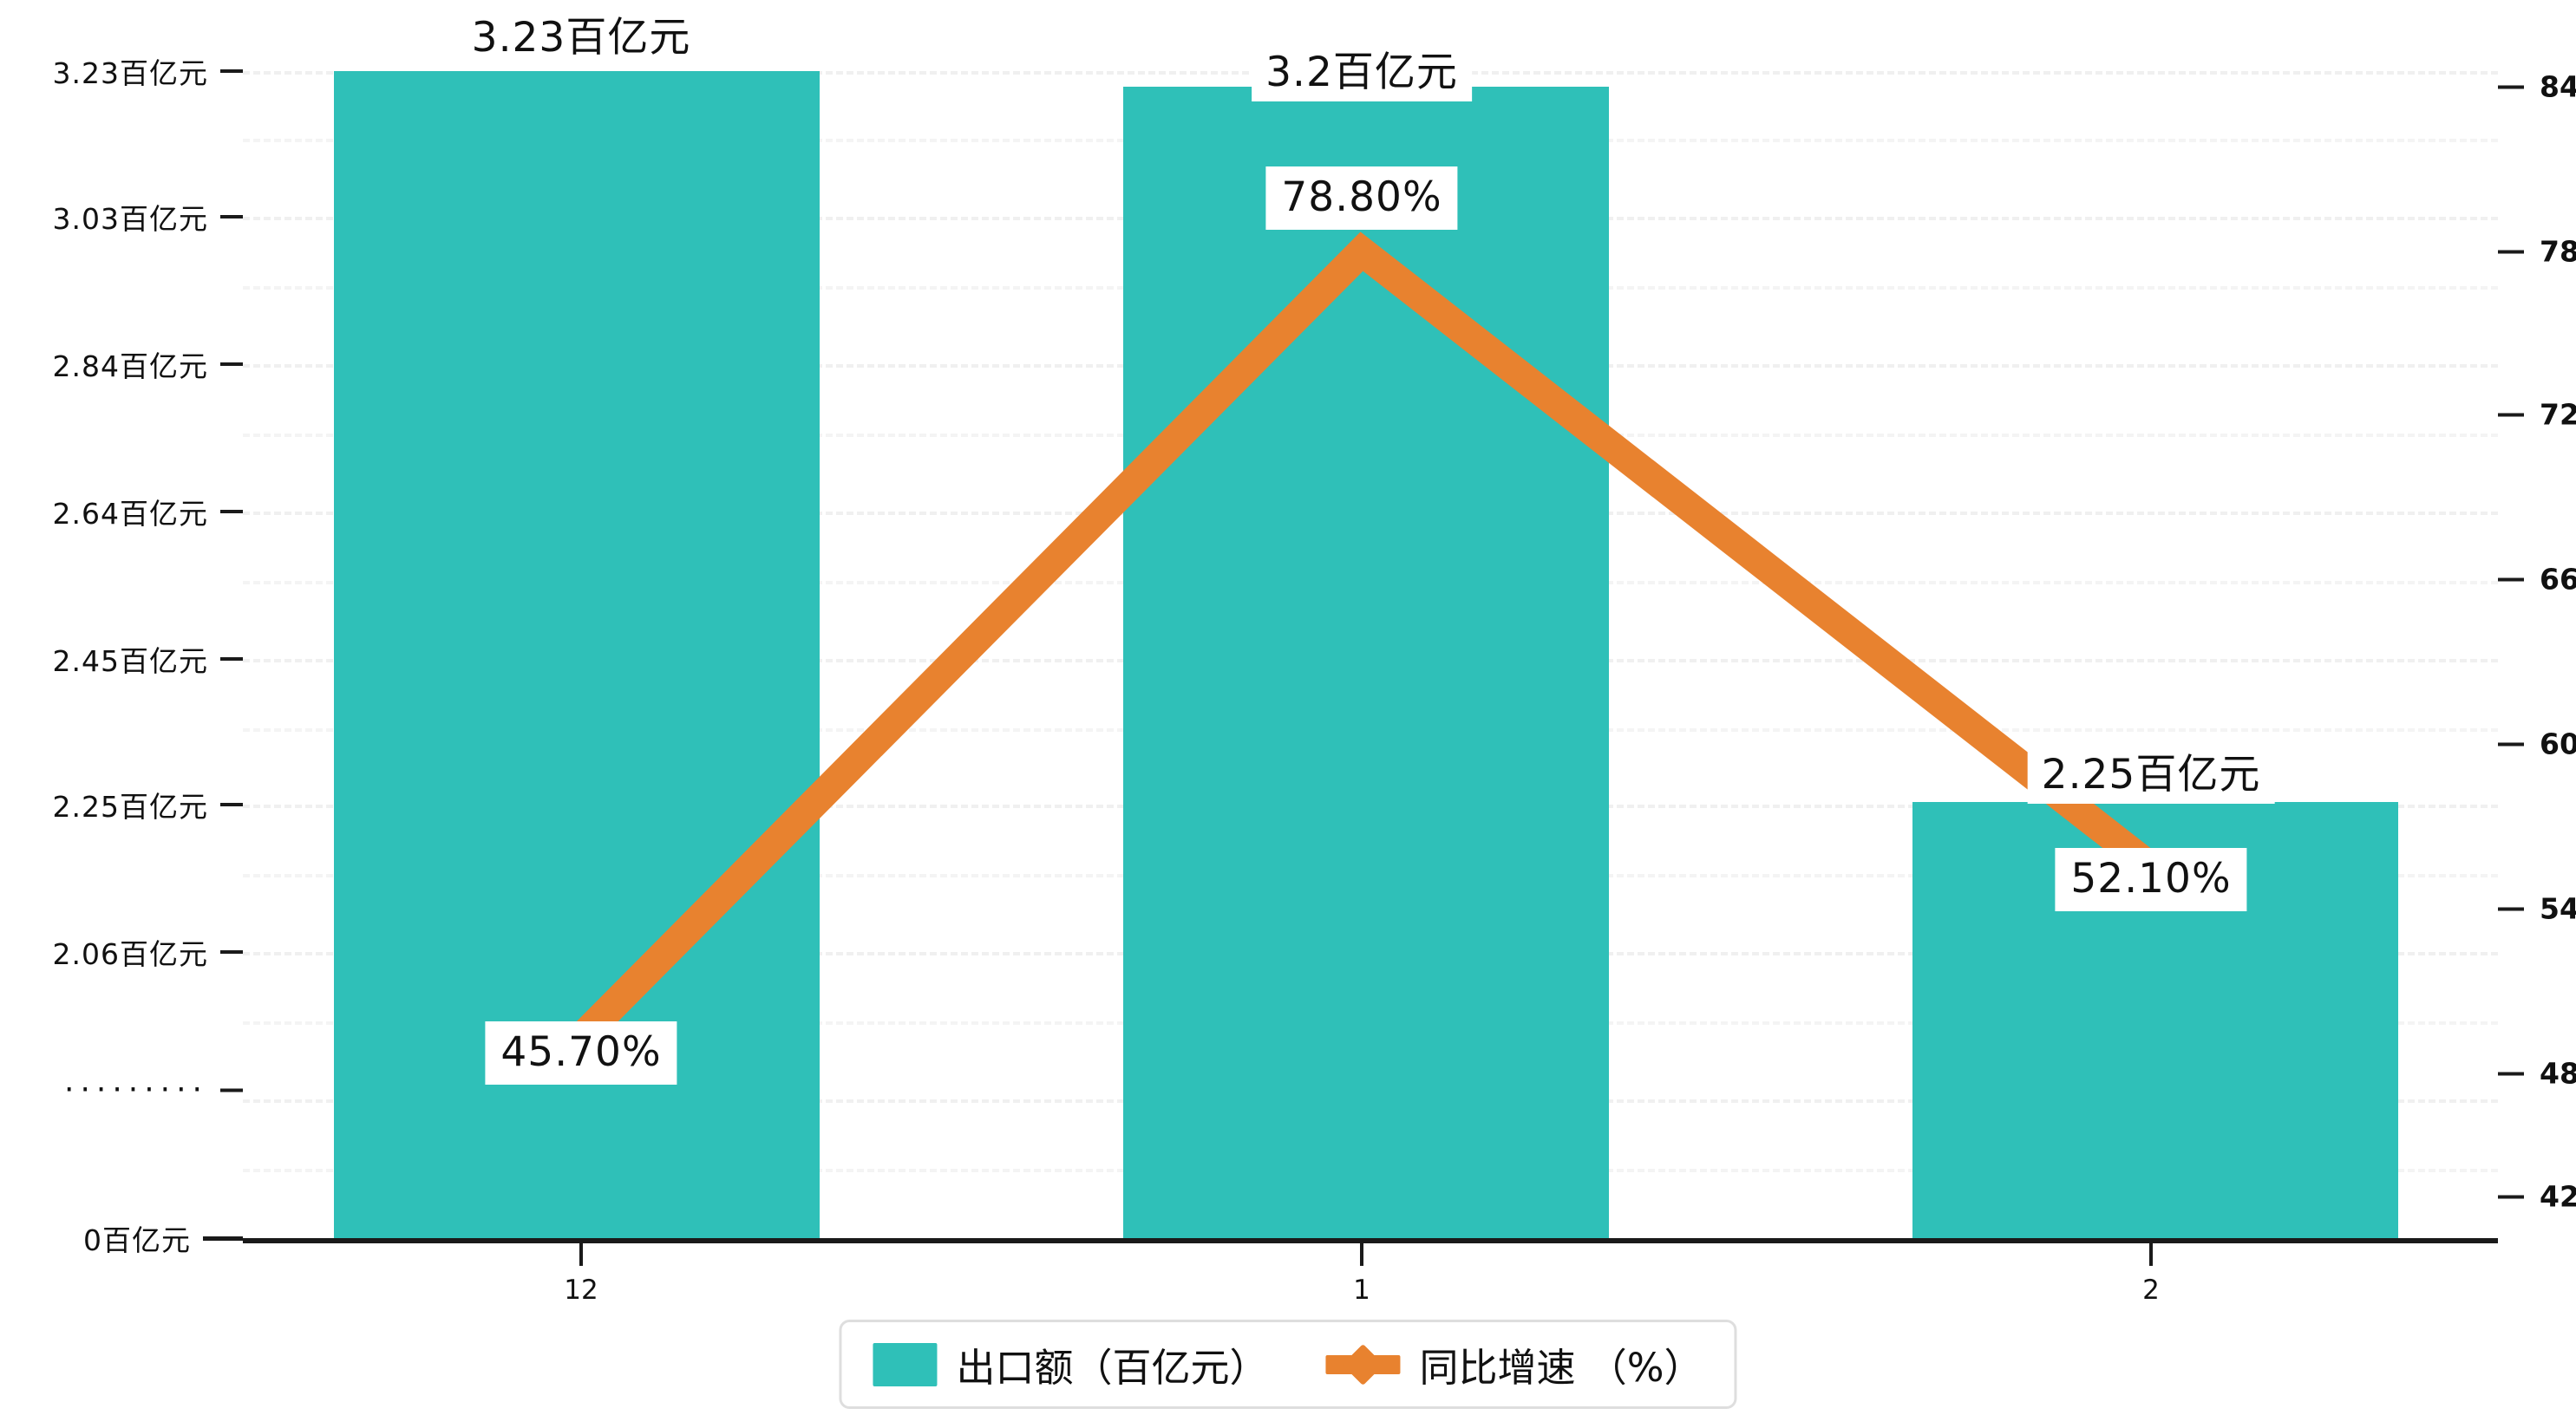  What do you see at coordinates (130, 514) in the screenshot?
I see `y-left-tick-label-3: 2.64百亿元` at bounding box center [130, 514].